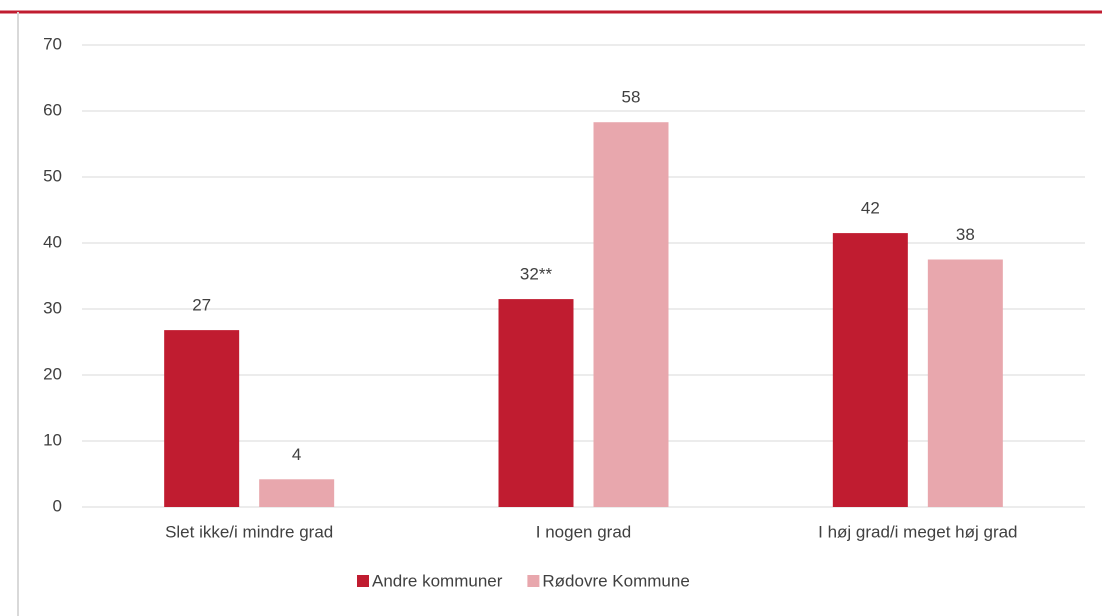 Image resolution: width=1102 pixels, height=616 pixels. I want to click on data-label: 38, so click(965, 234).